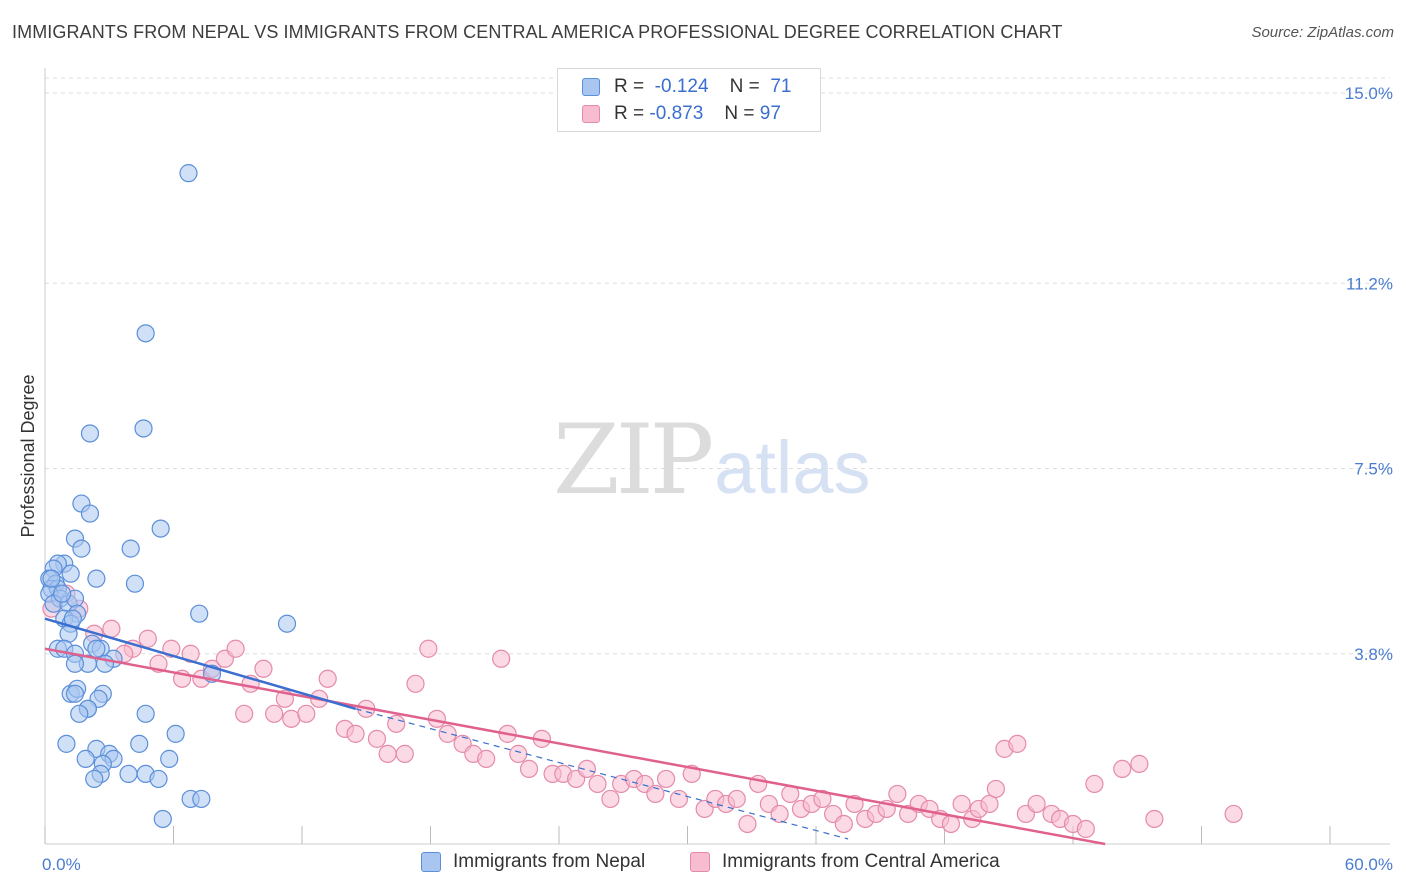 This screenshot has width=1406, height=892. Describe the element at coordinates (1373, 469) in the screenshot. I see `y-tick-label: 7.5%` at that location.